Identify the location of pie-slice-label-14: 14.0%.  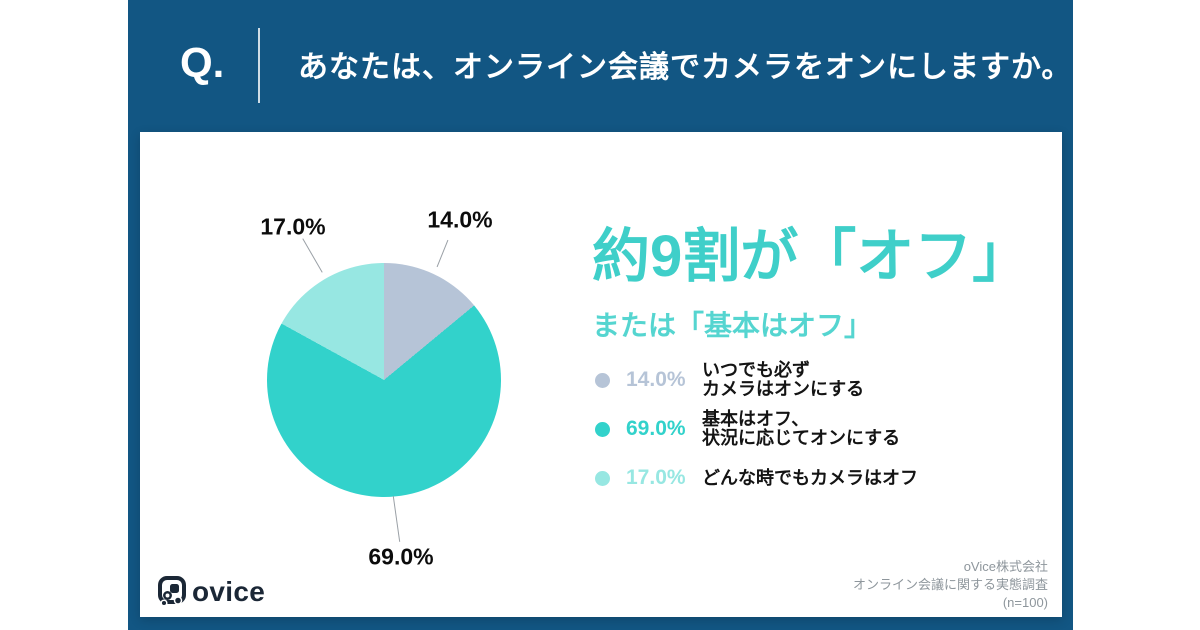
(460, 219).